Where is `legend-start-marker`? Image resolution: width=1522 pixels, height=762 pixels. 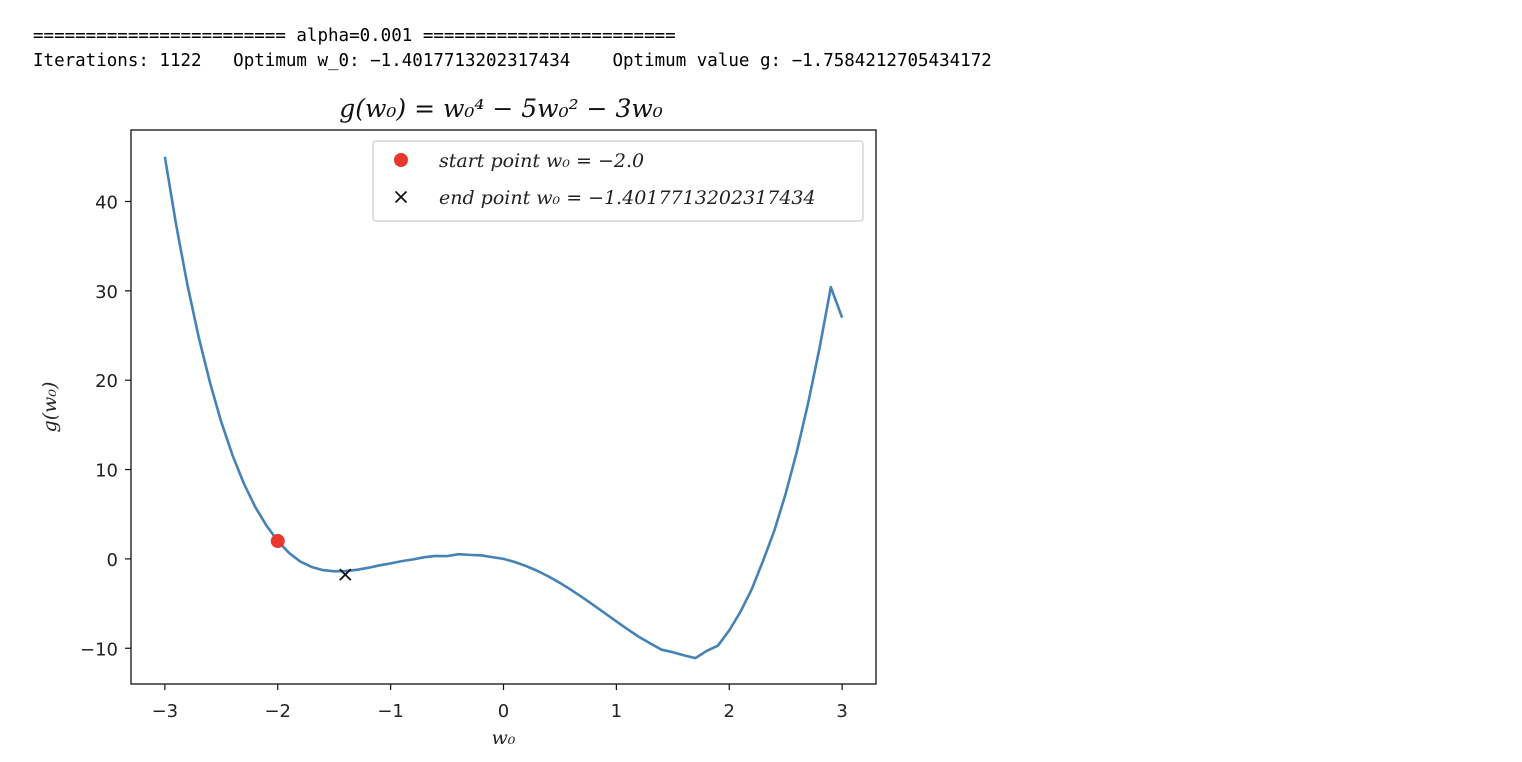 legend-start-marker is located at coordinates (401, 160).